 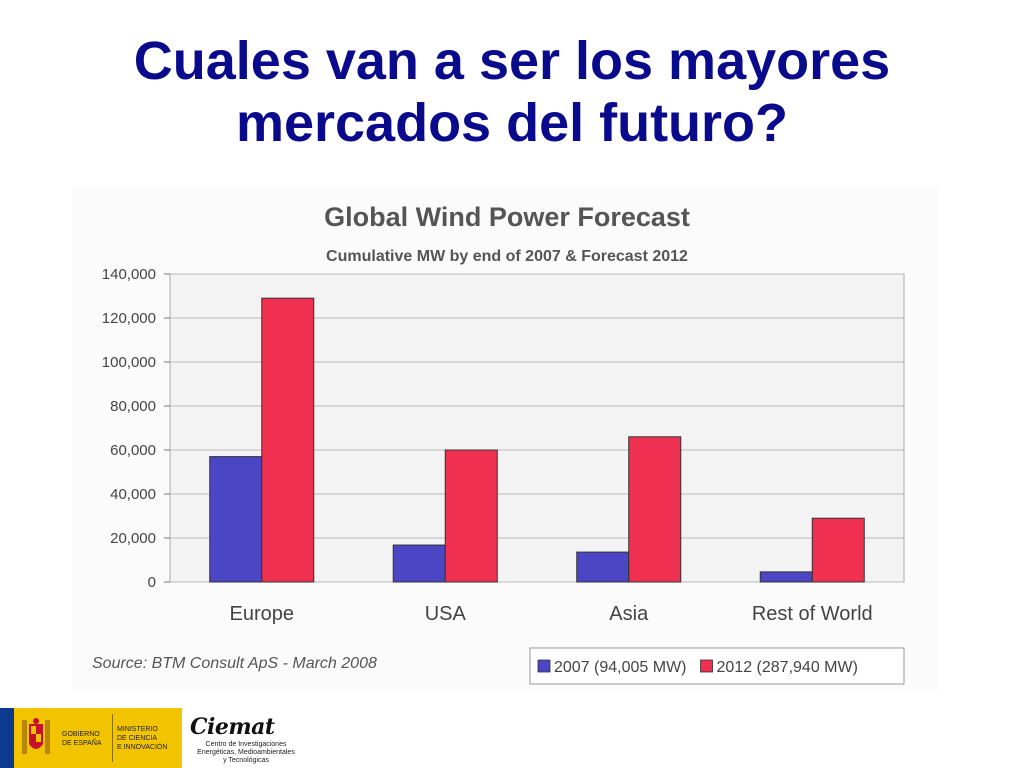 What do you see at coordinates (137, 738) in the screenshot?
I see `ministry-line-2: DE CIENCIA` at bounding box center [137, 738].